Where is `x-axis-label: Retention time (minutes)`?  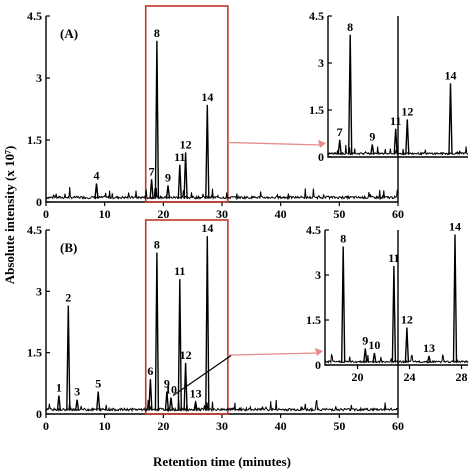
x-axis-label: Retention time (minutes) is located at coordinates (222, 461).